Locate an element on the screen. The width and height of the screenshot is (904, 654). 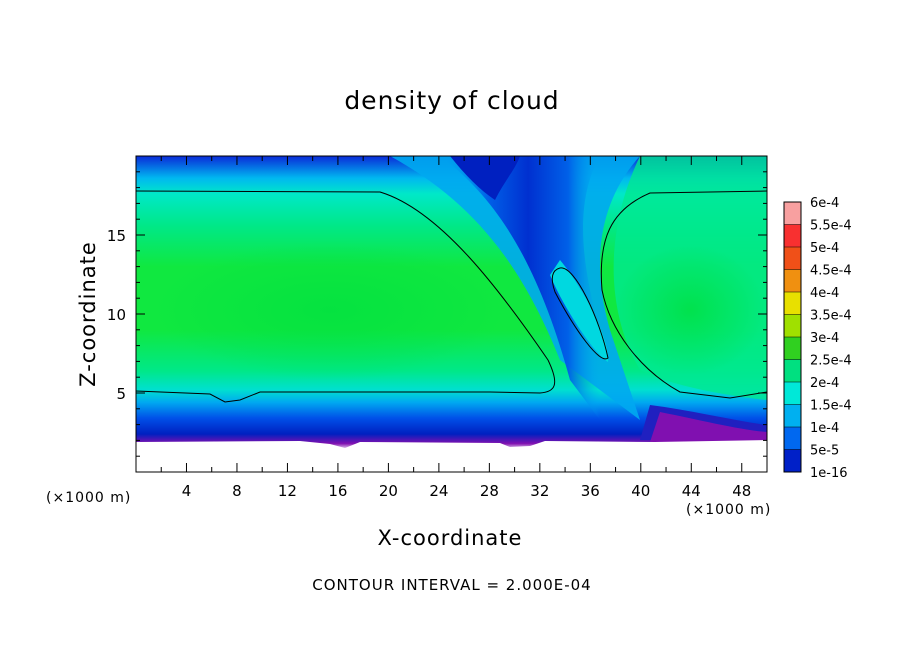
colorbar-label: 2e-4 is located at coordinates (824, 383).